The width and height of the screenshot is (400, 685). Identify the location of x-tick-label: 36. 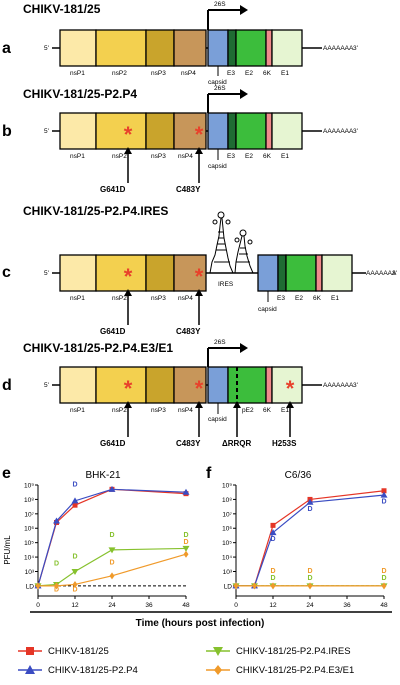
(149, 605).